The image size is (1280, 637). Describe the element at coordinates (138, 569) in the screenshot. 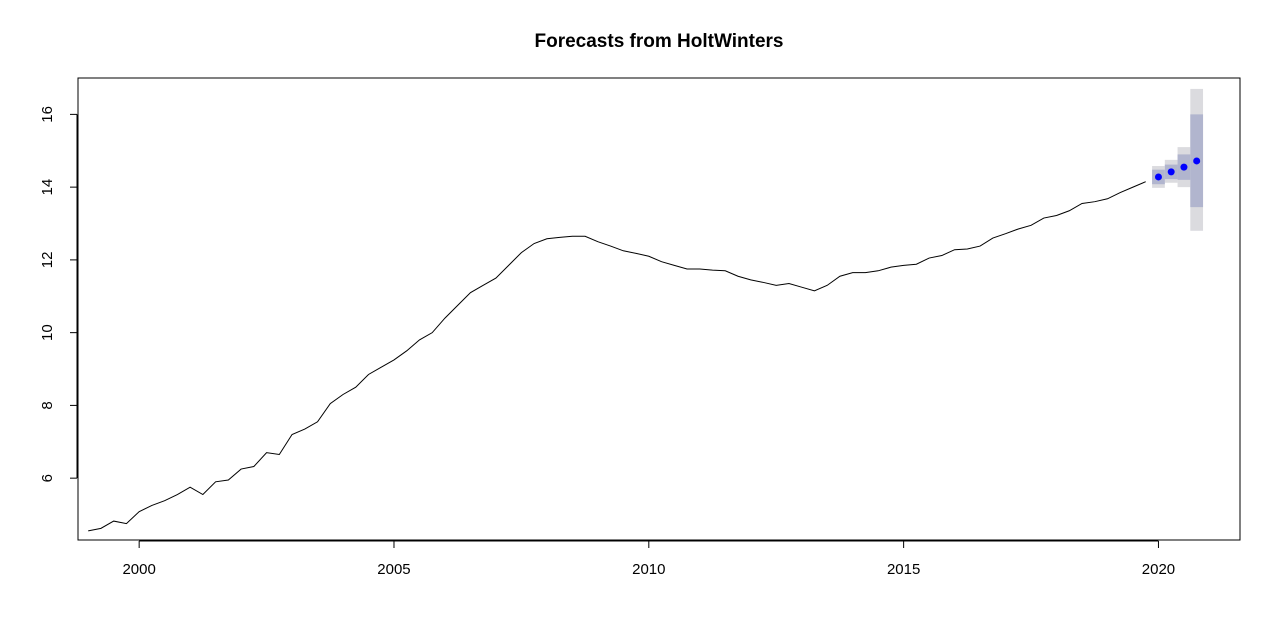

I see `x-tick-label: 2000` at that location.